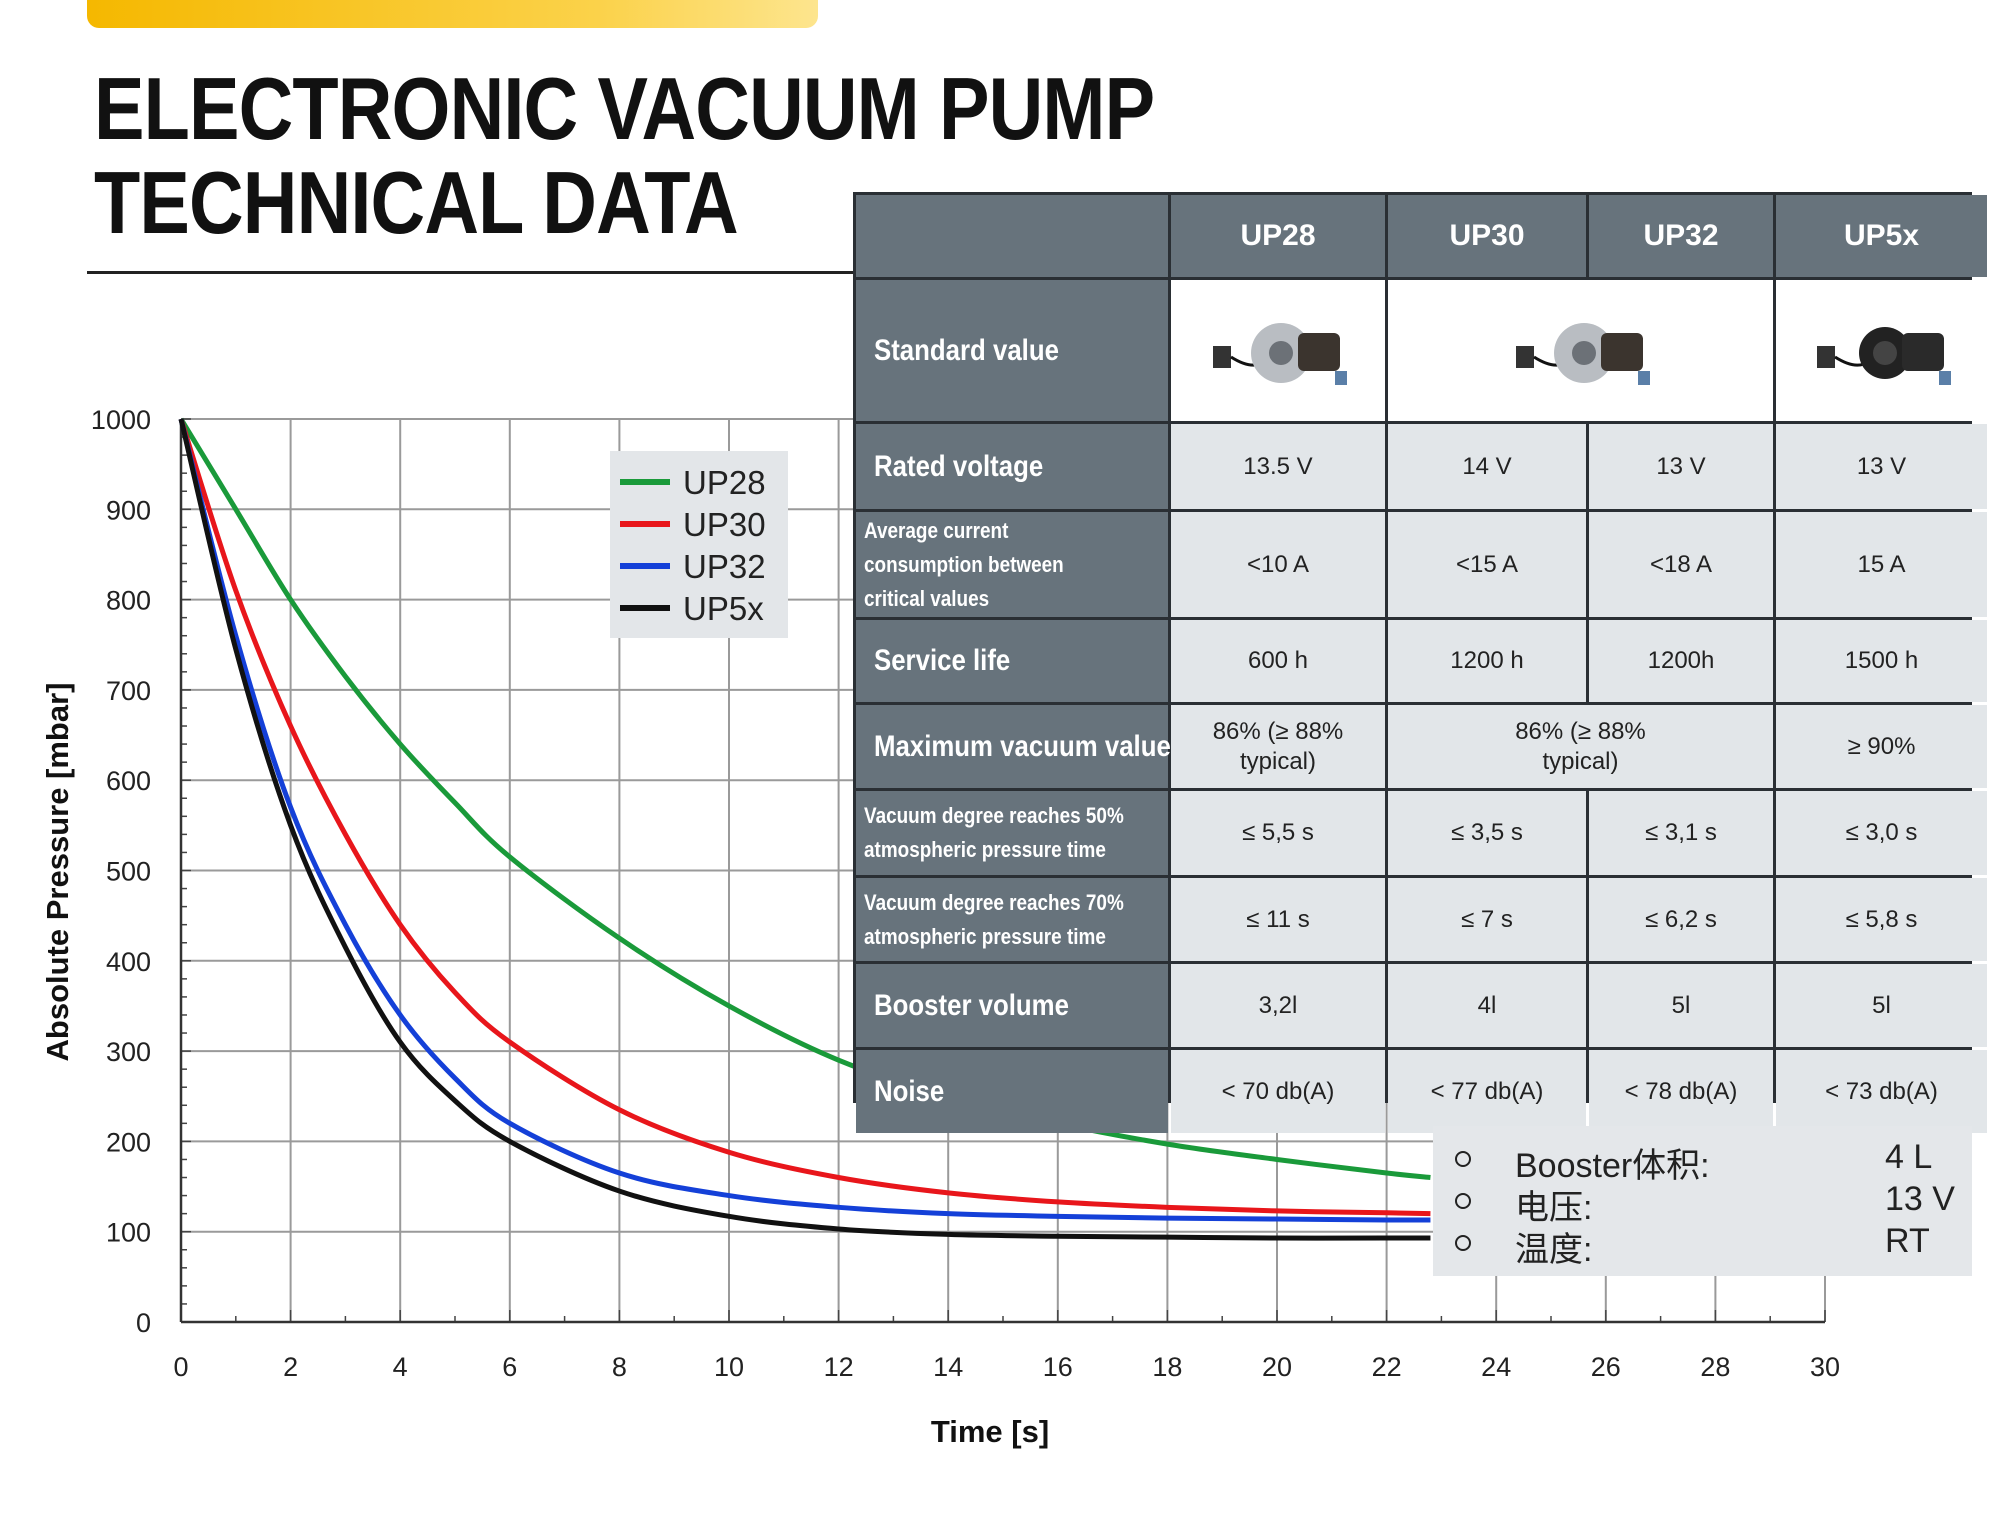  I want to click on column-header-up30: UP30, so click(1487, 236).